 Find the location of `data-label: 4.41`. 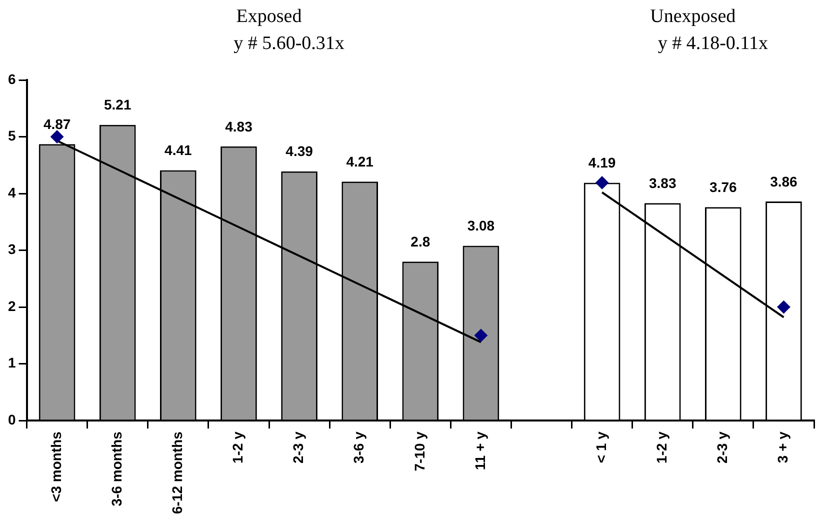

data-label: 4.41 is located at coordinates (178, 150).